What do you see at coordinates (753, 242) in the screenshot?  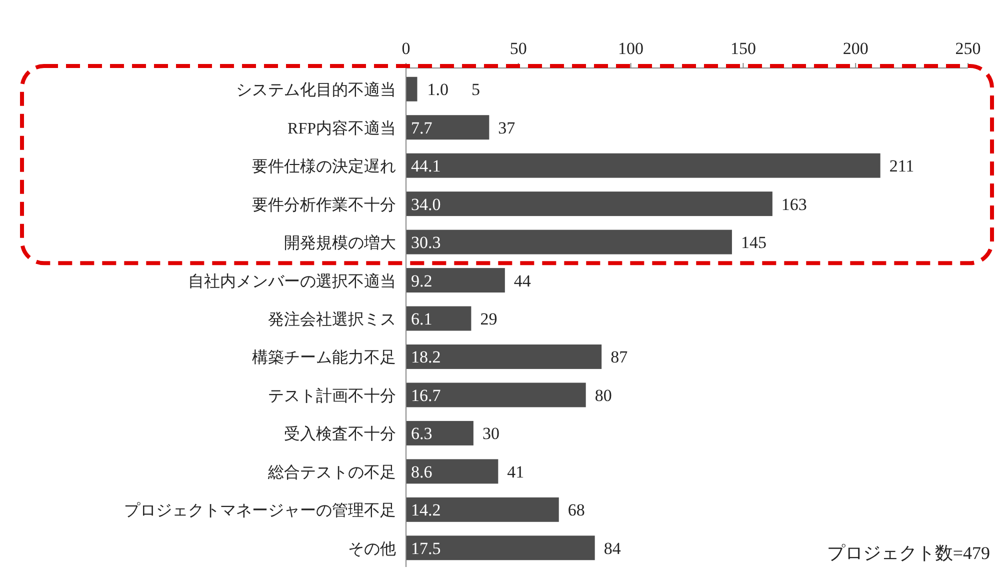 I see `data-label: 145` at bounding box center [753, 242].